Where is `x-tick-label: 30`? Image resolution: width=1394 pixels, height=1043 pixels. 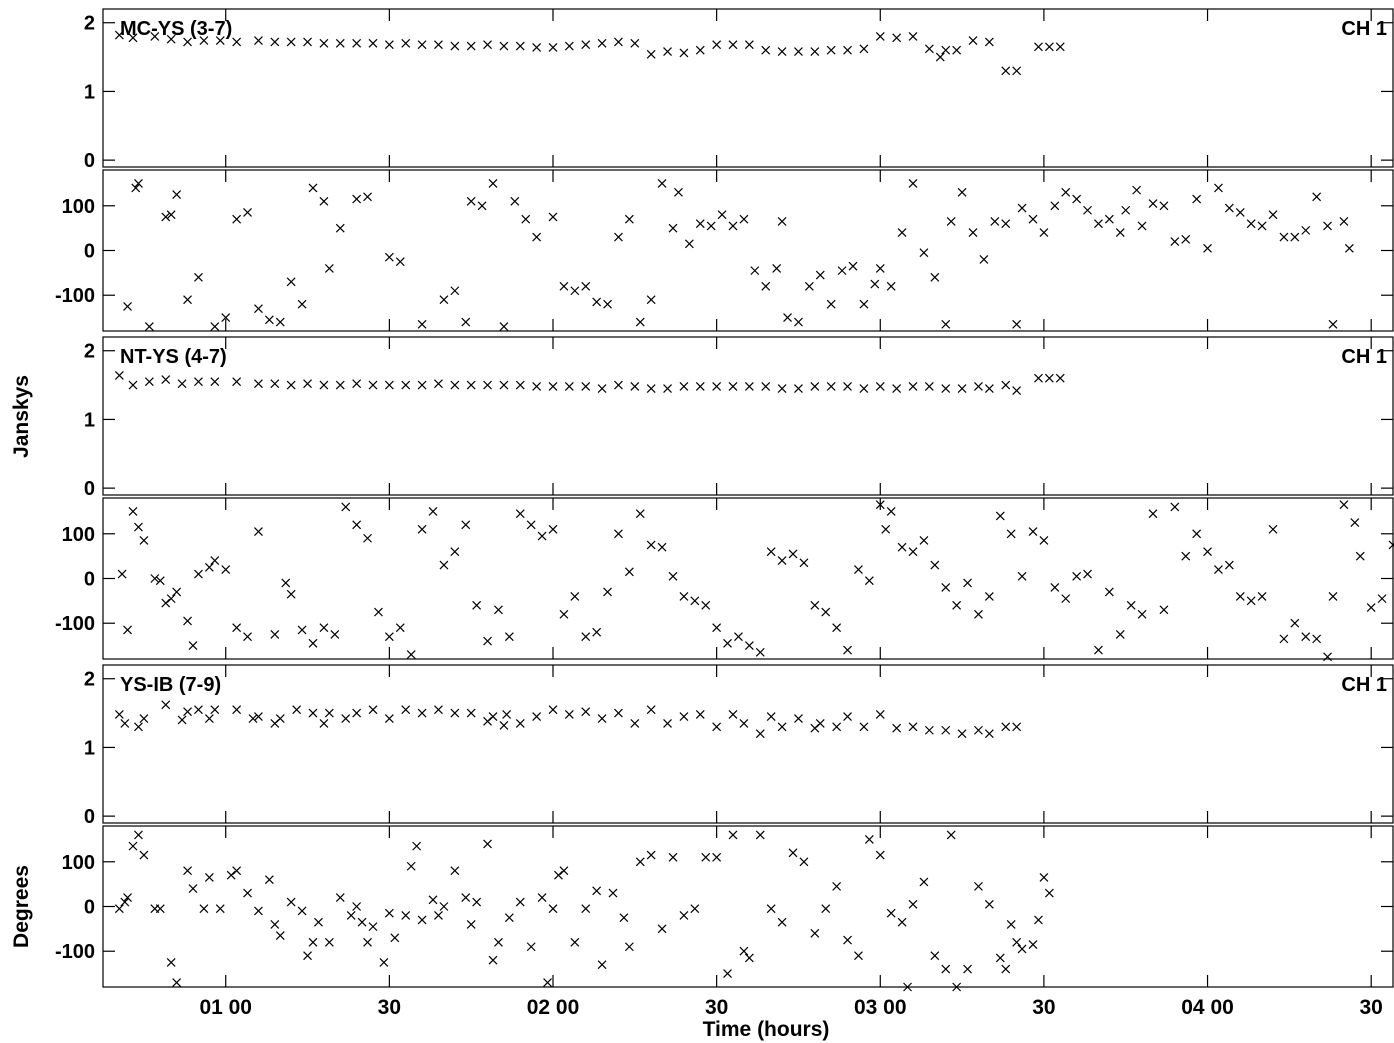 x-tick-label: 30 is located at coordinates (389, 1007).